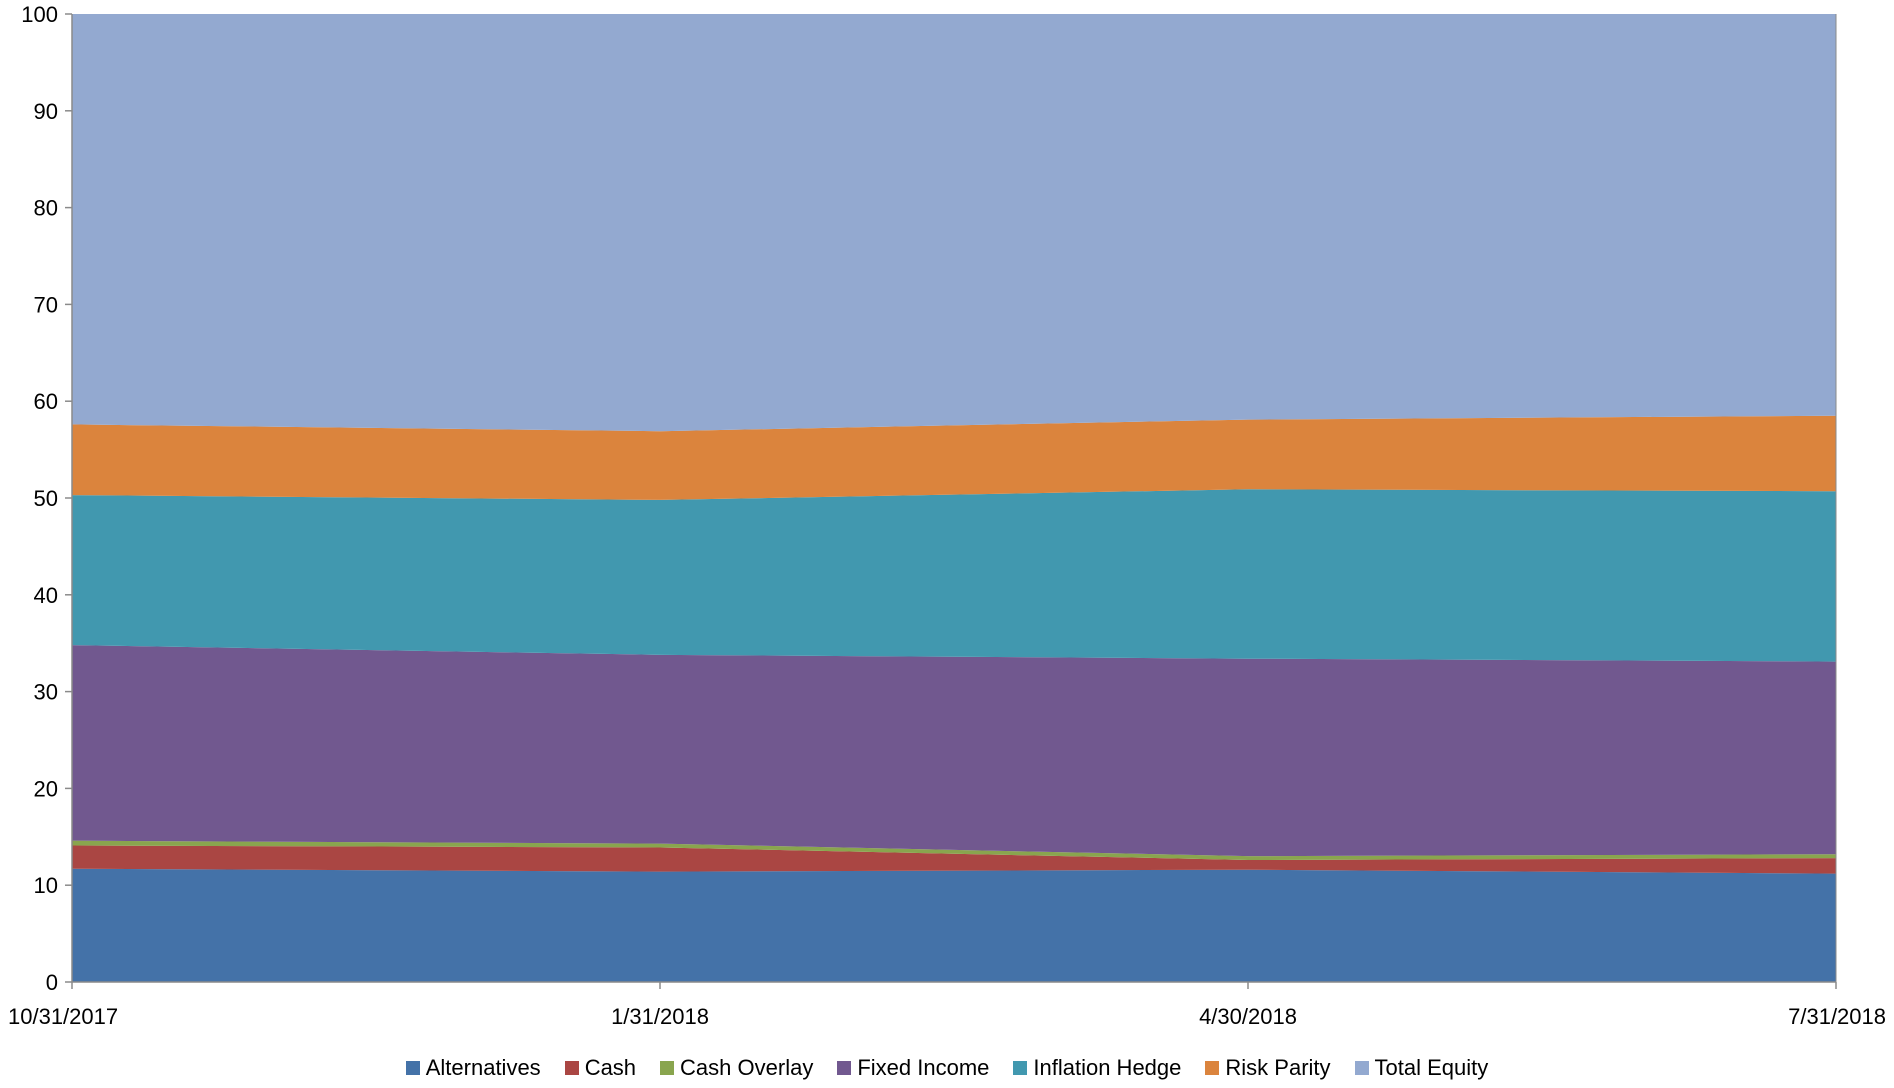  Describe the element at coordinates (46, 304) in the screenshot. I see `y-tick-label: 70` at that location.